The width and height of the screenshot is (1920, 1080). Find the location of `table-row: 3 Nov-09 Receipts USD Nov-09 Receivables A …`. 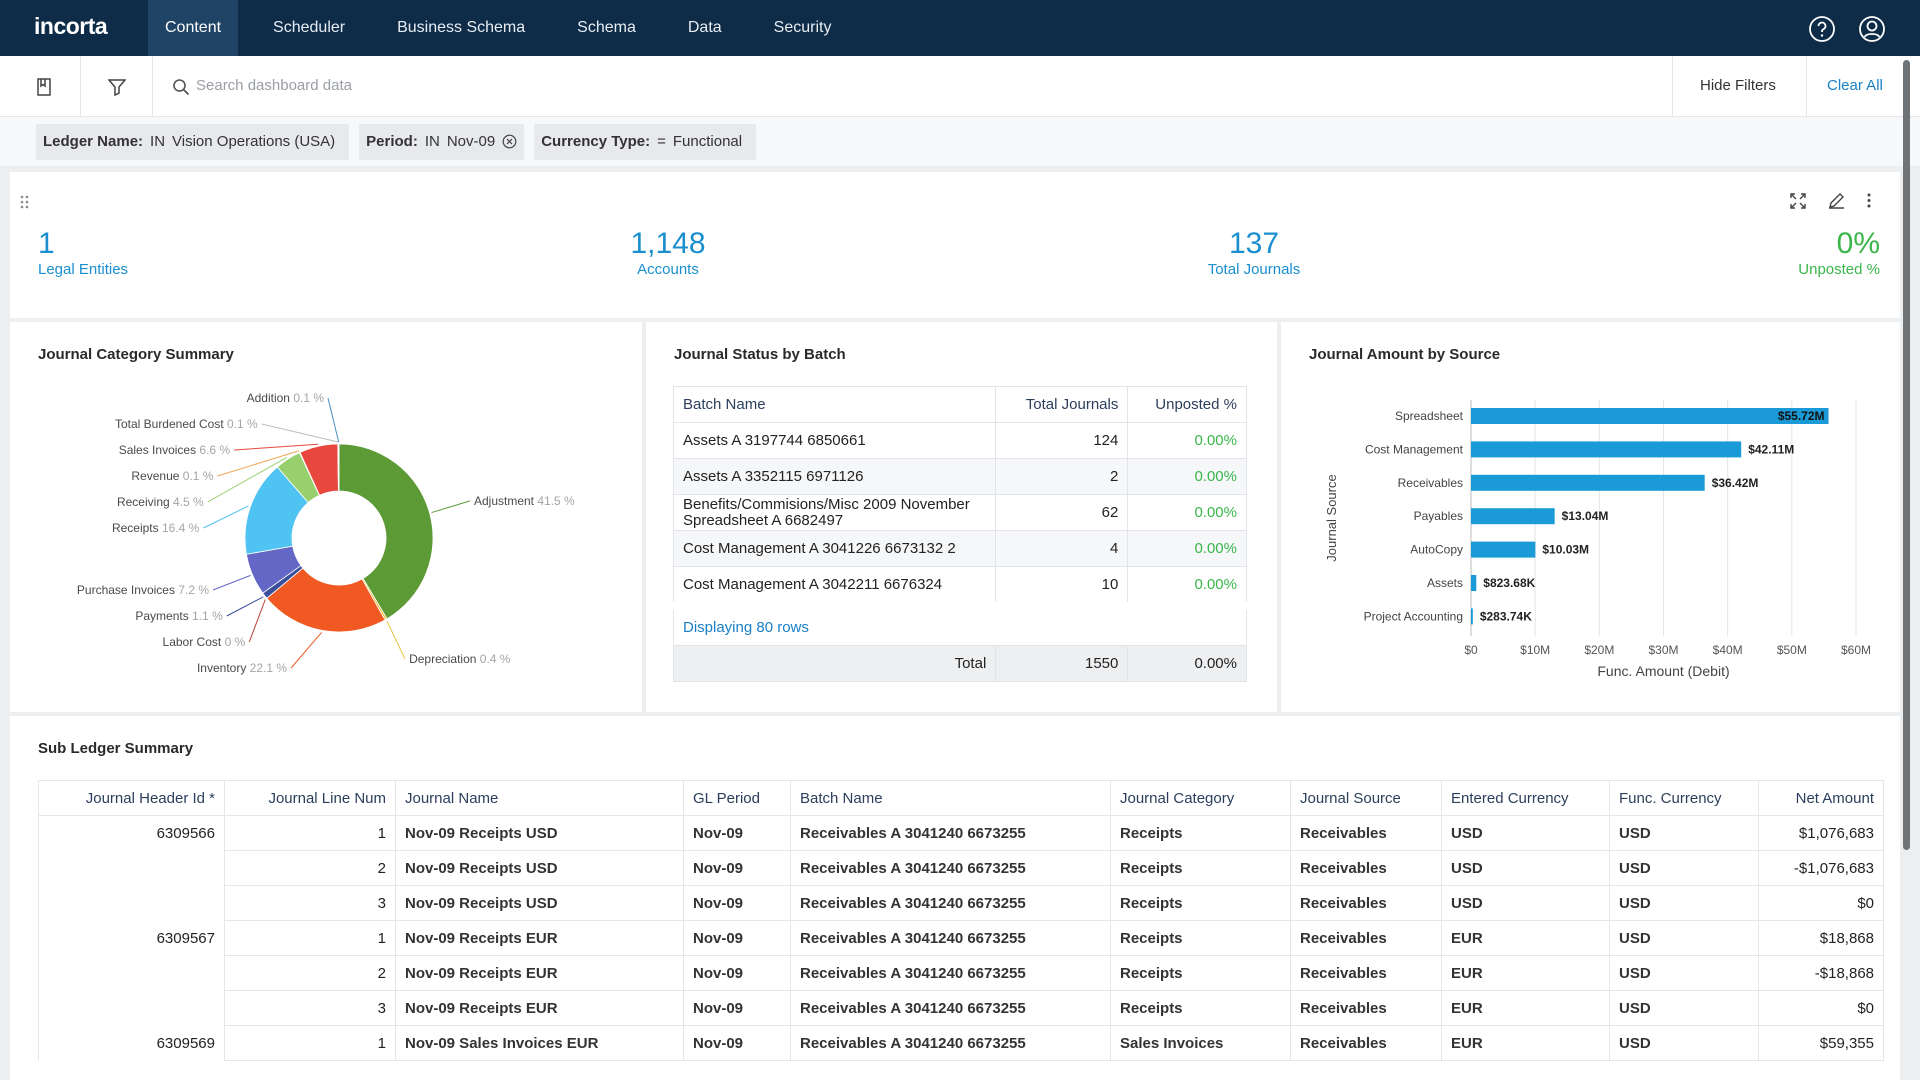

table-row: 3 Nov-09 Receipts USD Nov-09 Receivables A … is located at coordinates (961, 903).